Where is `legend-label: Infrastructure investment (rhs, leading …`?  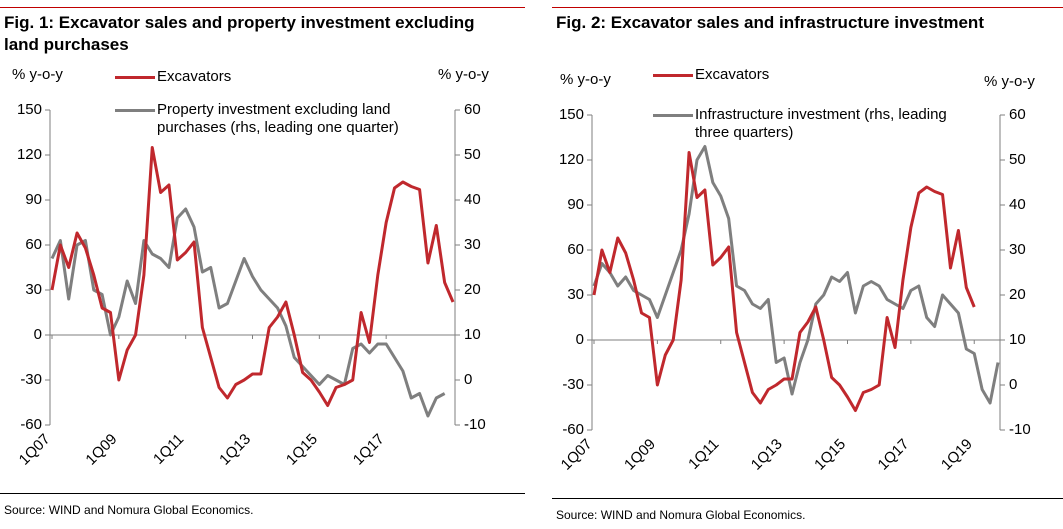 legend-label: Infrastructure investment (rhs, leading … is located at coordinates (821, 123).